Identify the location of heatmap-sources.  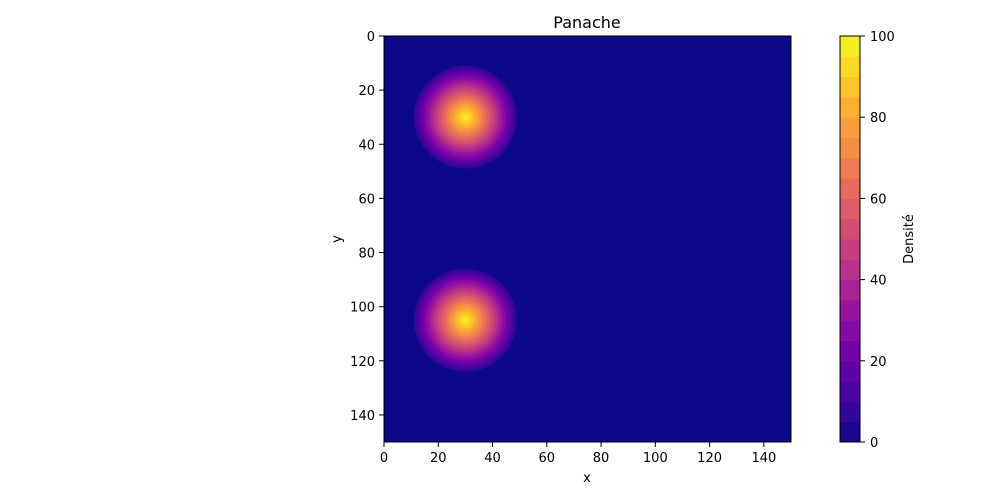
(465, 218).